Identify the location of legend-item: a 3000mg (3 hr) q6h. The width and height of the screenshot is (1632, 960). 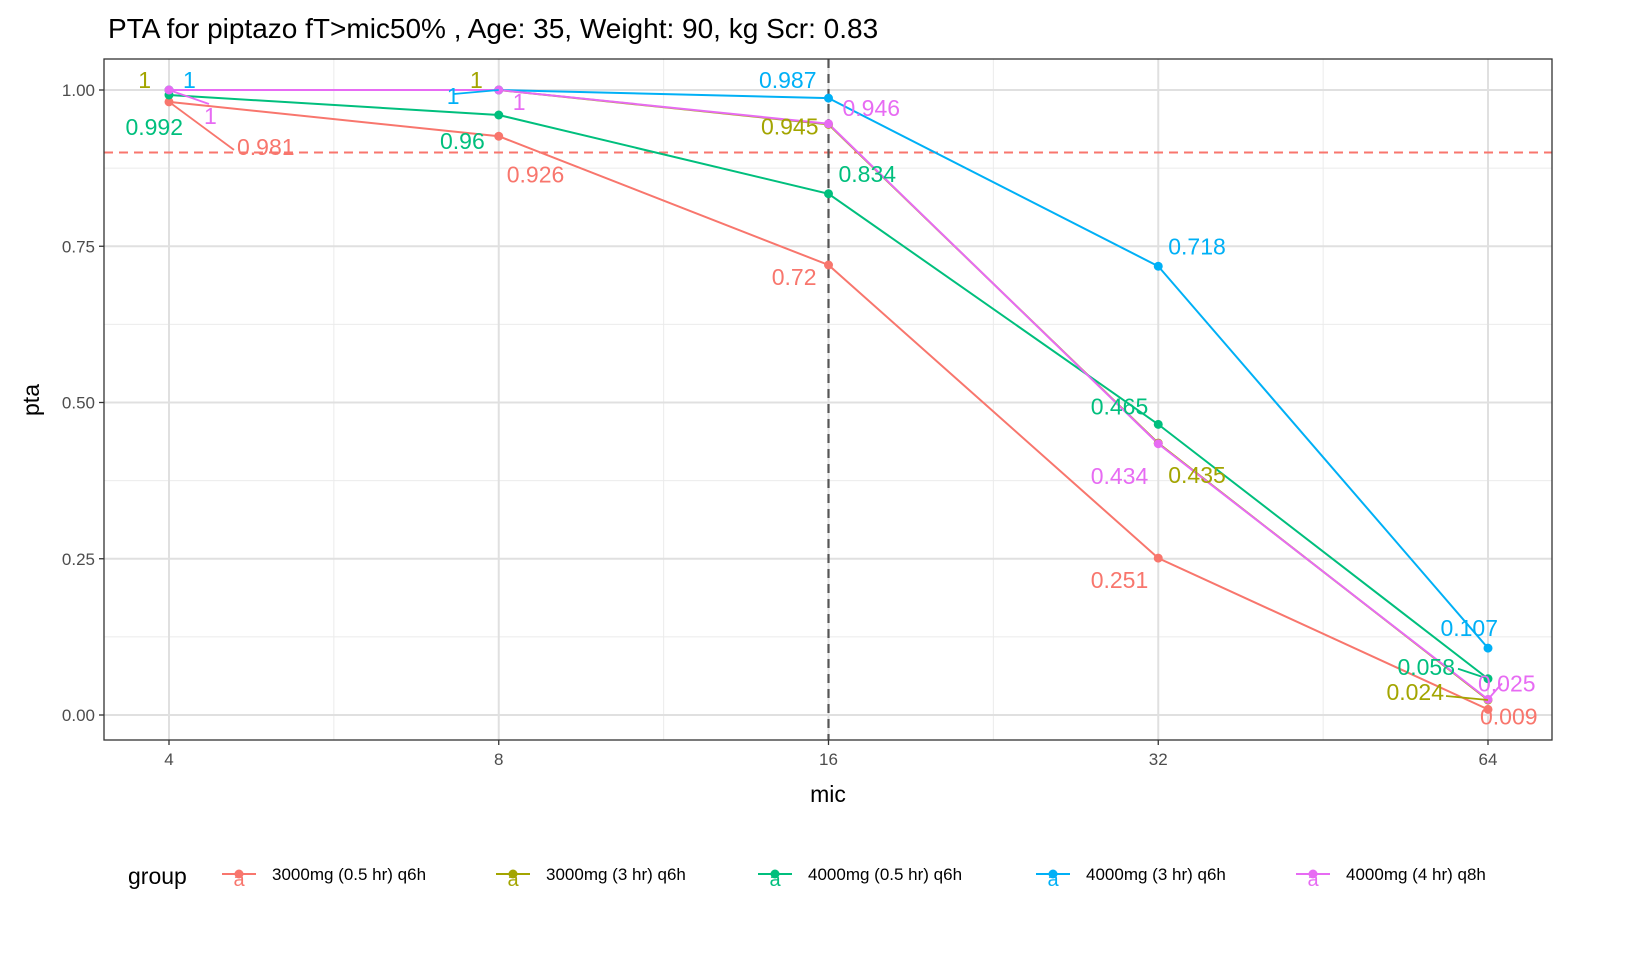
(591, 878).